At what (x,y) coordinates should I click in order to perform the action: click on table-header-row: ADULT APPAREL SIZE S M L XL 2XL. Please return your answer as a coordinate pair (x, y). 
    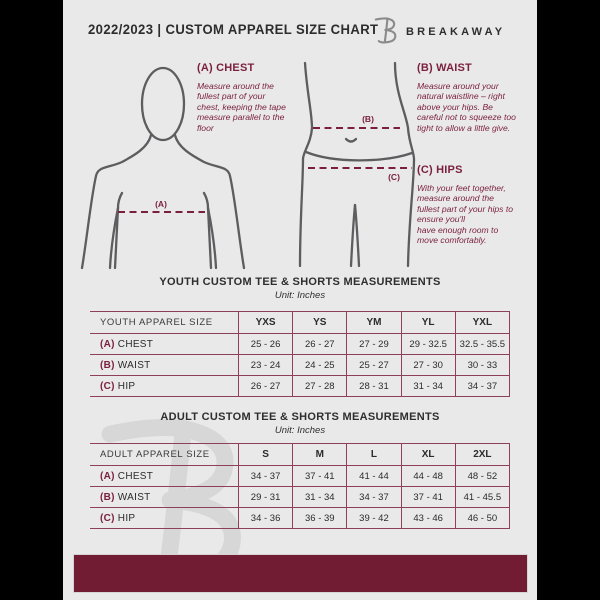
    Looking at the image, I should click on (300, 454).